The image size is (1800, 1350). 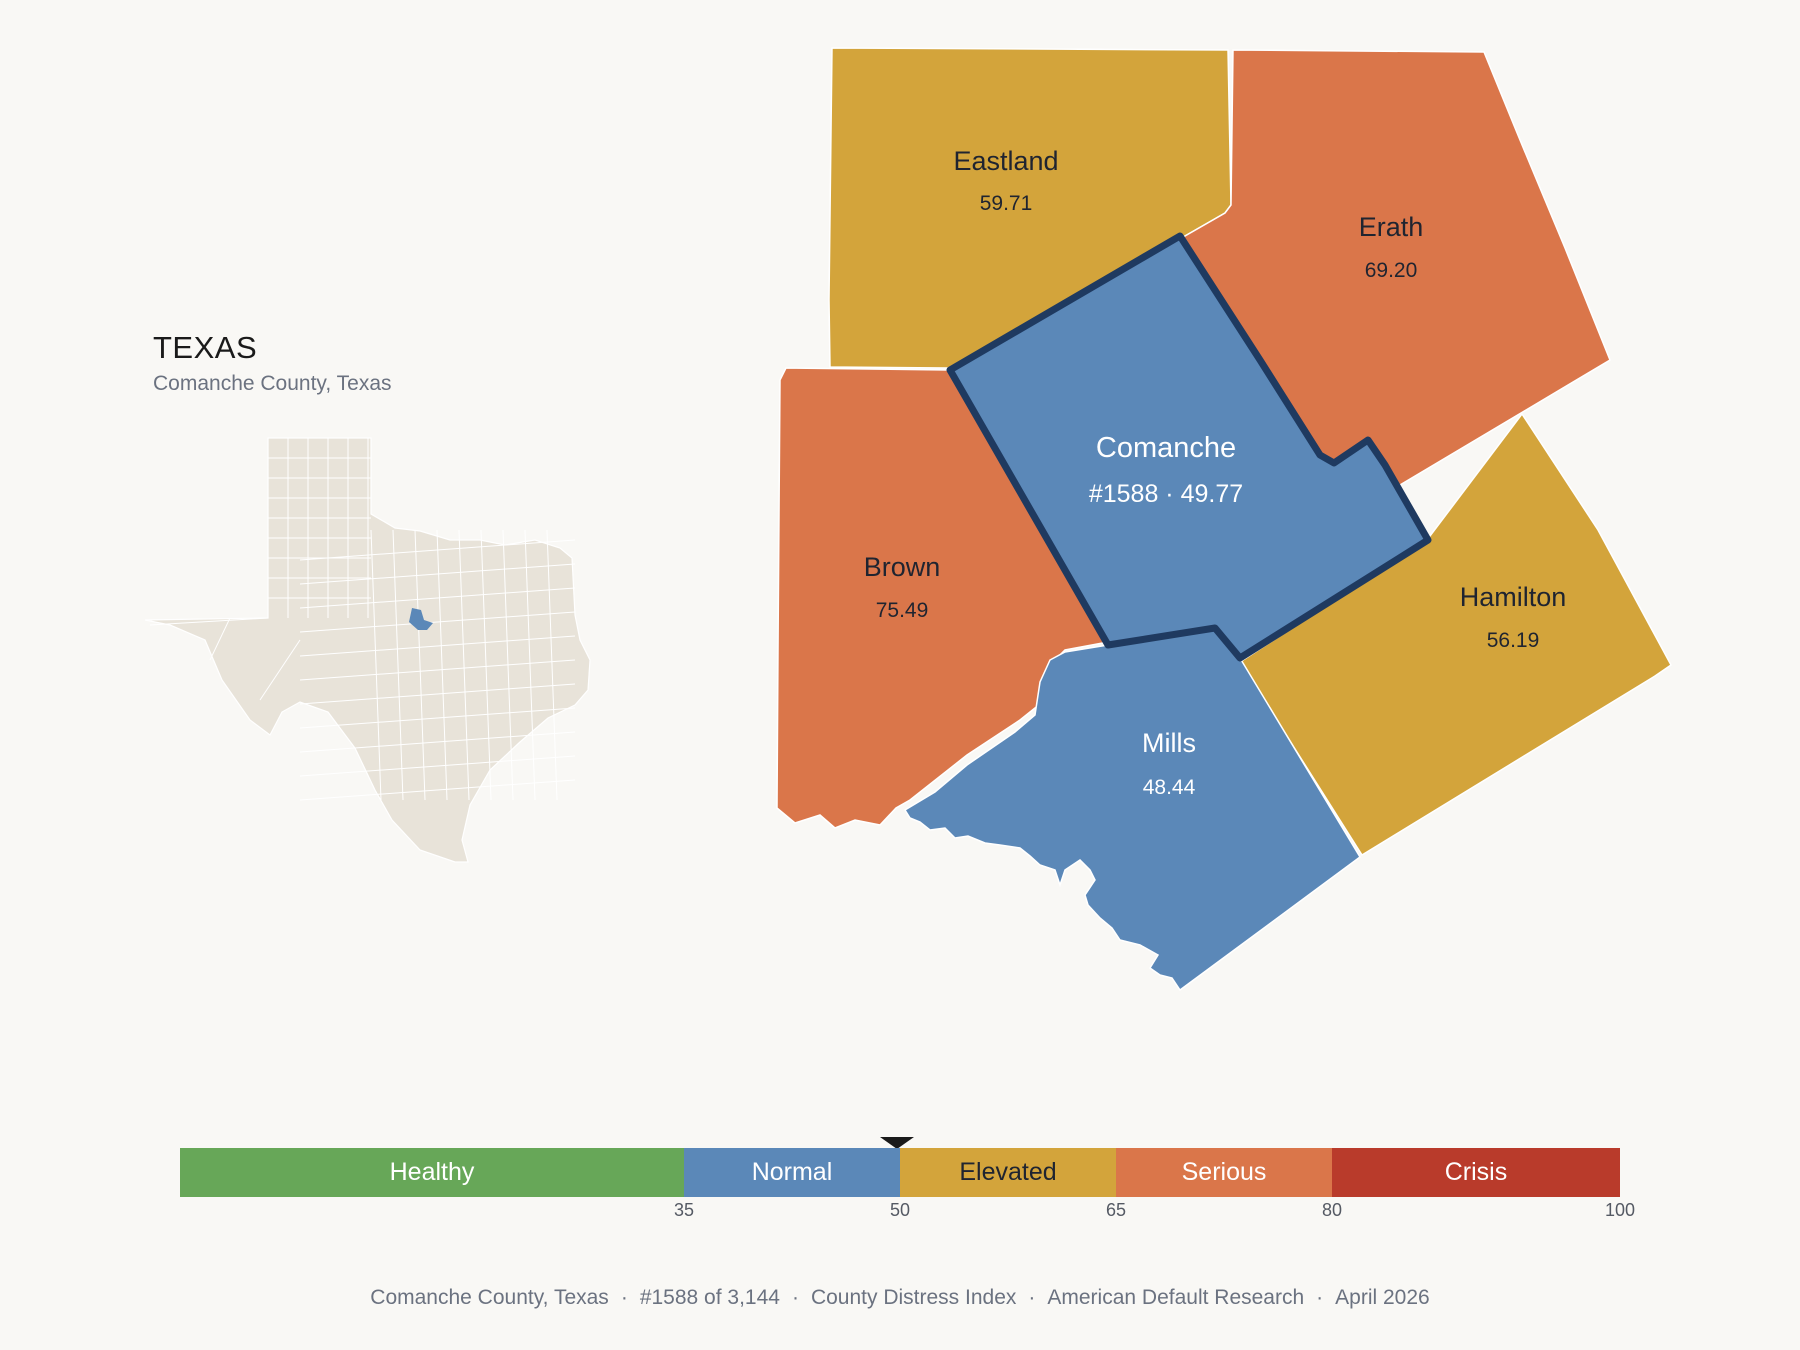 I want to click on legend-segment-healthy: Healthy, so click(x=432, y=1172).